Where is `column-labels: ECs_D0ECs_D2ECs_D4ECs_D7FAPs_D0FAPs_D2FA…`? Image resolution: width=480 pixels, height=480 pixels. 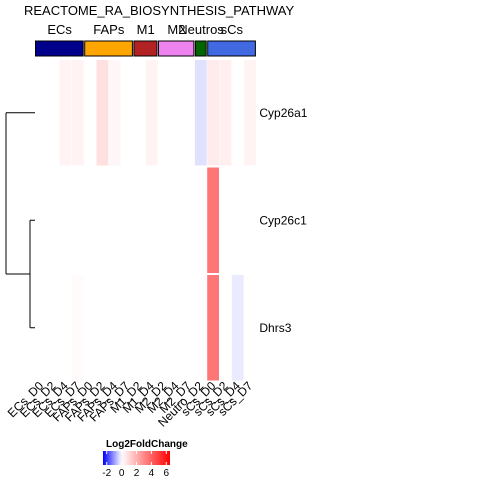 column-labels: ECs_D0ECs_D2ECs_D4ECs_D7FAPs_D0FAPs_D2FA… is located at coordinates (130, 403).